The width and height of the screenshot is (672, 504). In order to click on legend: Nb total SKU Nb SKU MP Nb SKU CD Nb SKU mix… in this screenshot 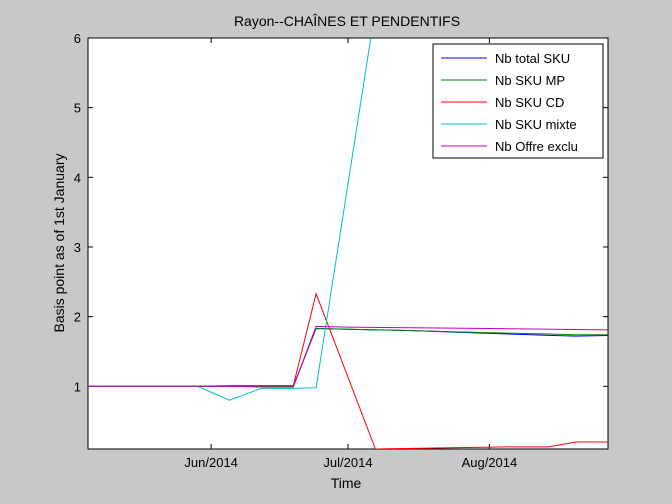, I will do `click(518, 101)`.